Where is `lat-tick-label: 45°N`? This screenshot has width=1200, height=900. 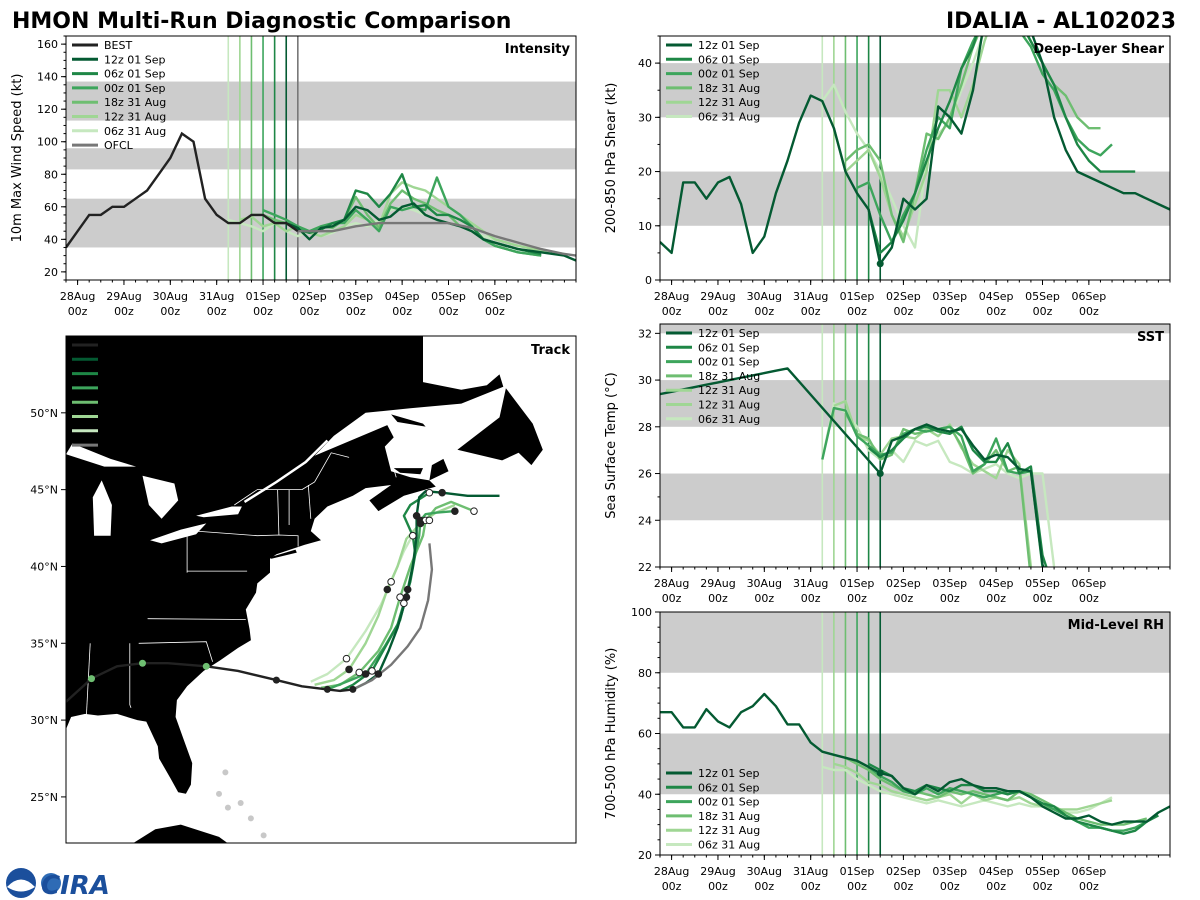 lat-tick-label: 45°N is located at coordinates (44, 490).